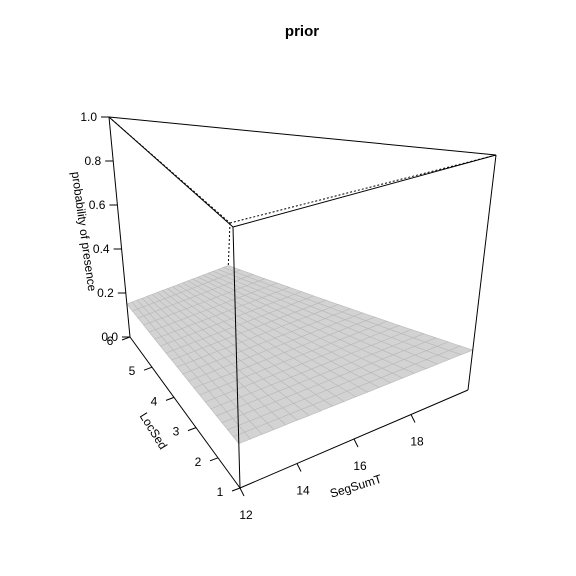 This screenshot has height=576, width=576. Describe the element at coordinates (154, 401) in the screenshot. I see `y-axis-tick-label: 4` at that location.